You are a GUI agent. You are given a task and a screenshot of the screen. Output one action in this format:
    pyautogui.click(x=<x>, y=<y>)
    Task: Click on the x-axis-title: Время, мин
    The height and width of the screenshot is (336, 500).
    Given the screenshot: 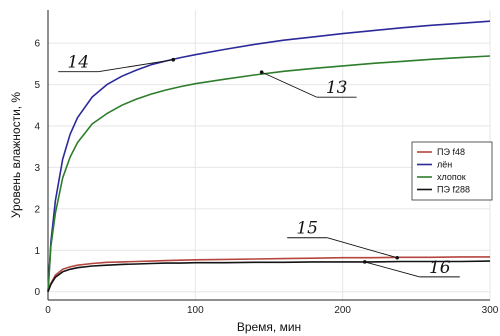 What is the action you would take?
    pyautogui.click(x=269, y=327)
    